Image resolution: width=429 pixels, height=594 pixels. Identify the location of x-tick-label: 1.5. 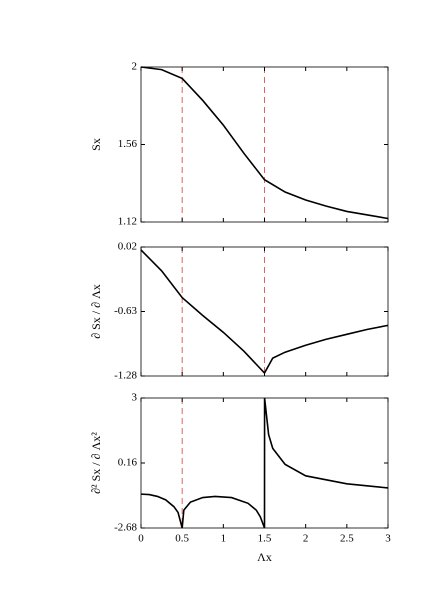
(265, 539).